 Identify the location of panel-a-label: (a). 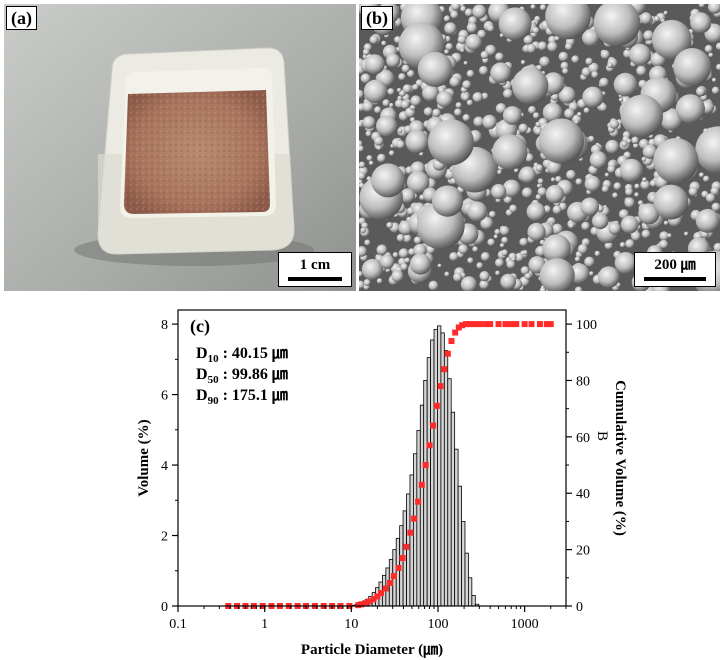
(21, 18).